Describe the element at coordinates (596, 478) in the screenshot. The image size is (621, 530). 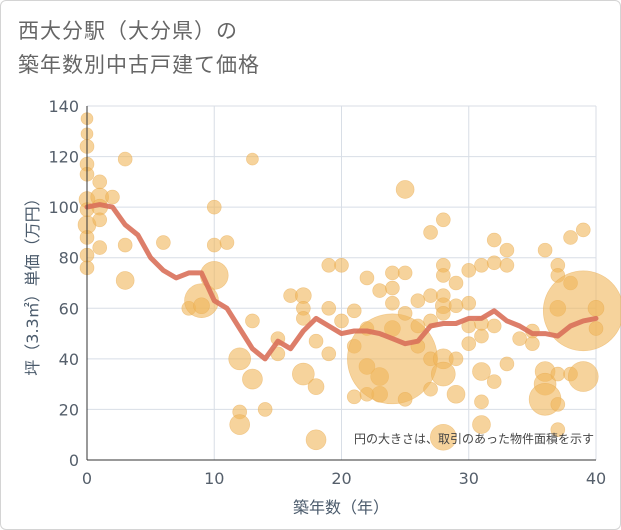
I see `x-tick-label: 40` at that location.